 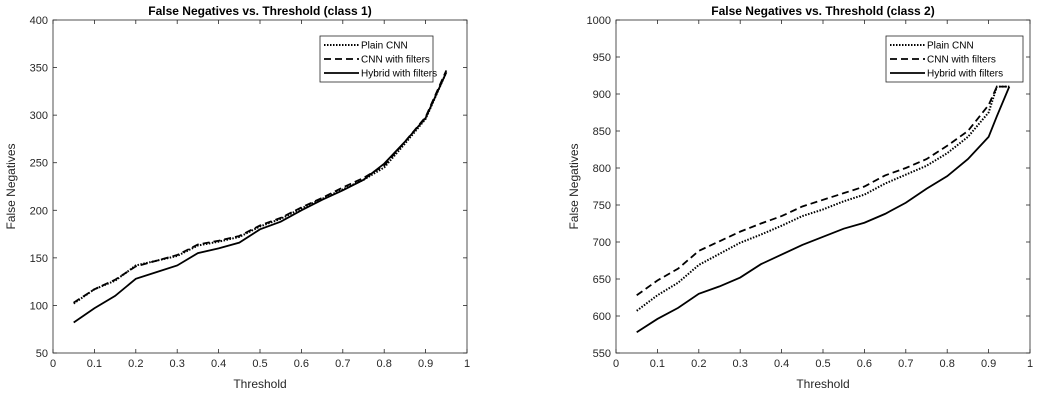 What do you see at coordinates (599, 21) in the screenshot?
I see `y-tick-label: 1000` at bounding box center [599, 21].